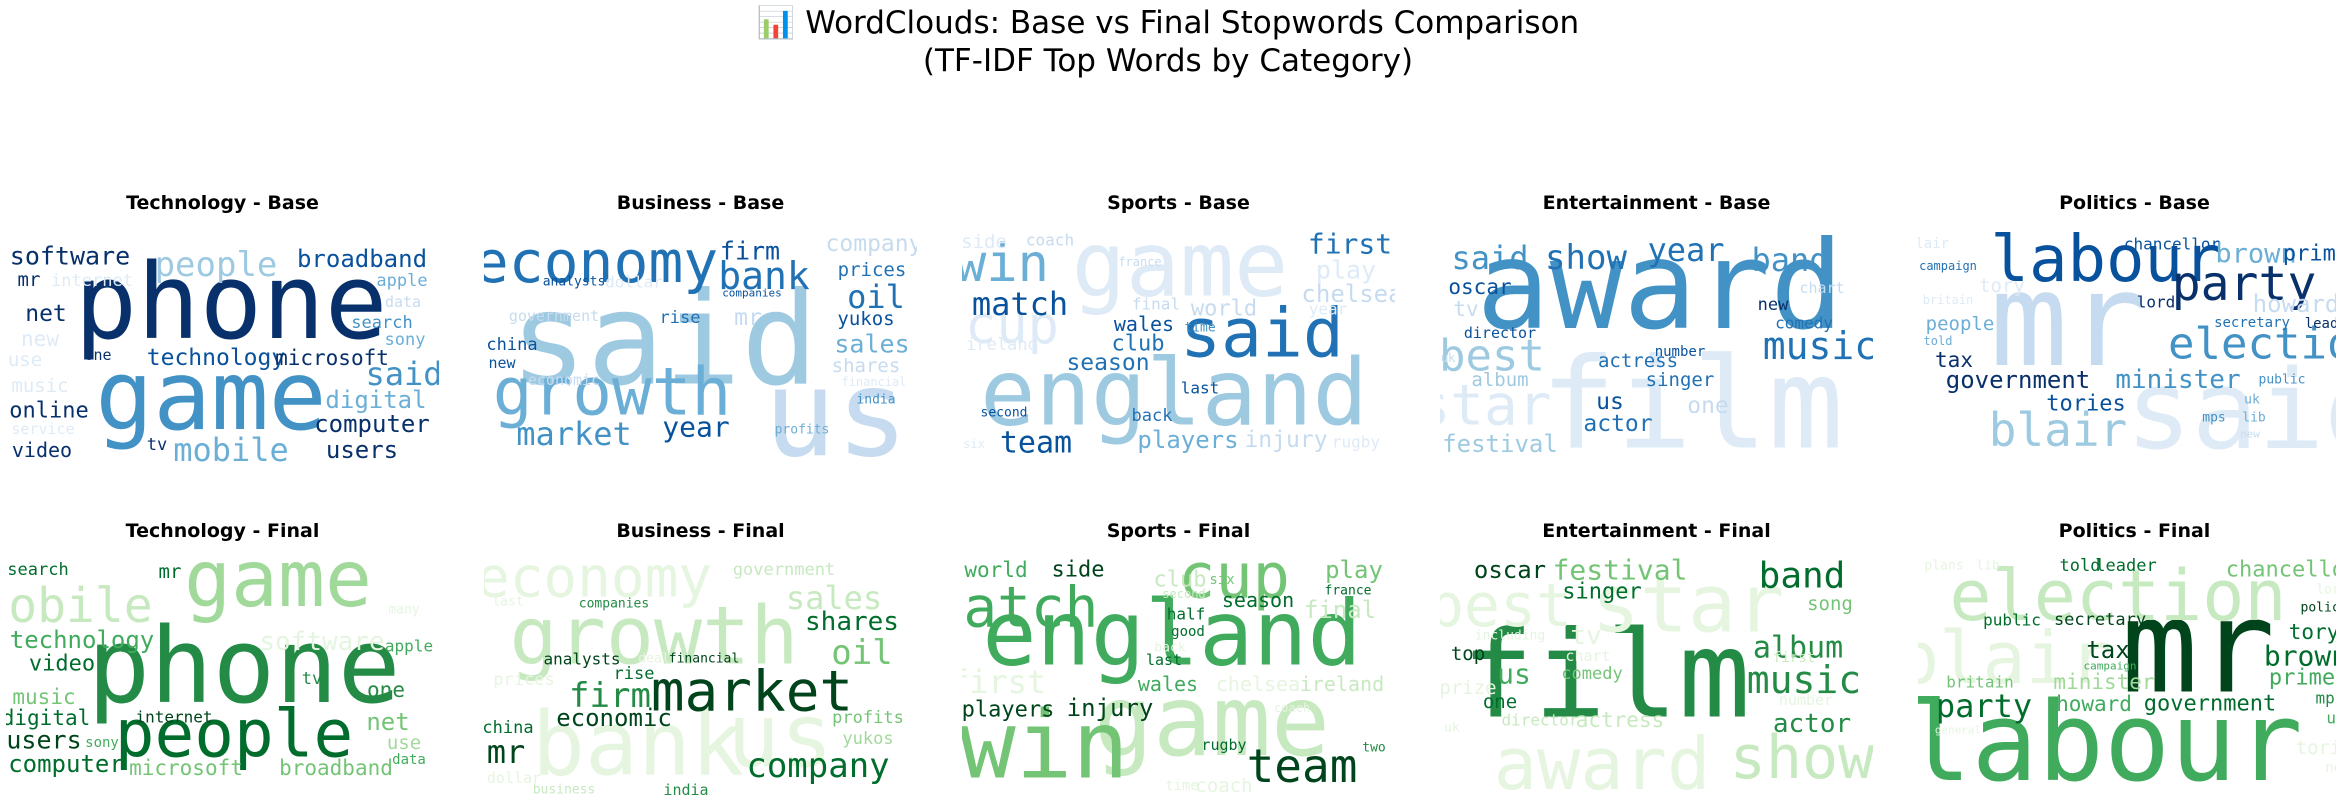 This screenshot has height=801, width=2336. What do you see at coordinates (1943, 566) in the screenshot?
I see `word-plans: plans` at bounding box center [1943, 566].